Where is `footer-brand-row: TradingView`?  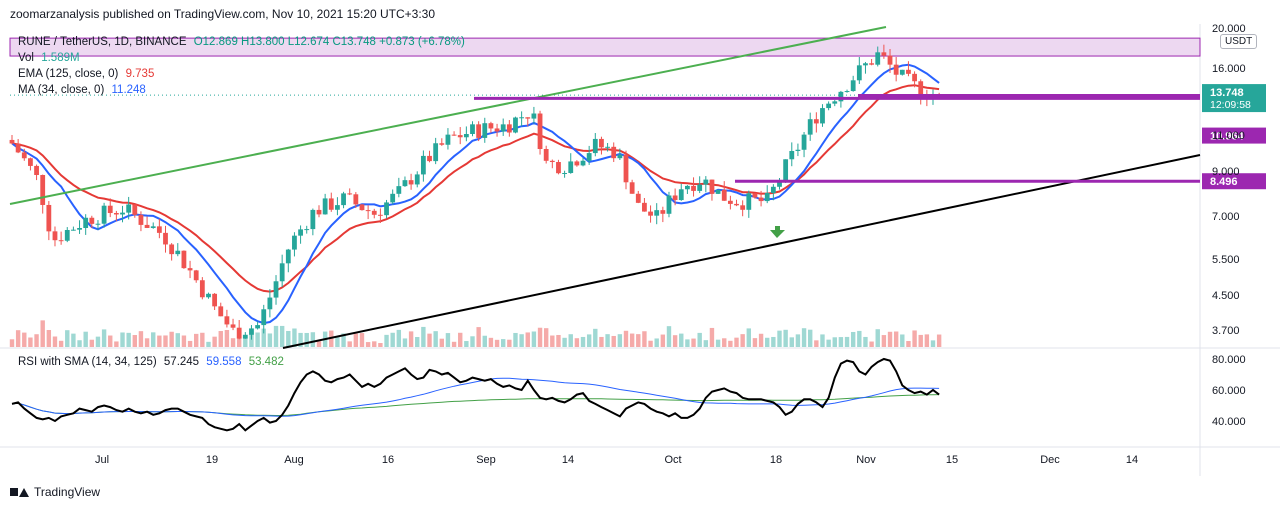
footer-brand-row: TradingView is located at coordinates (55, 492).